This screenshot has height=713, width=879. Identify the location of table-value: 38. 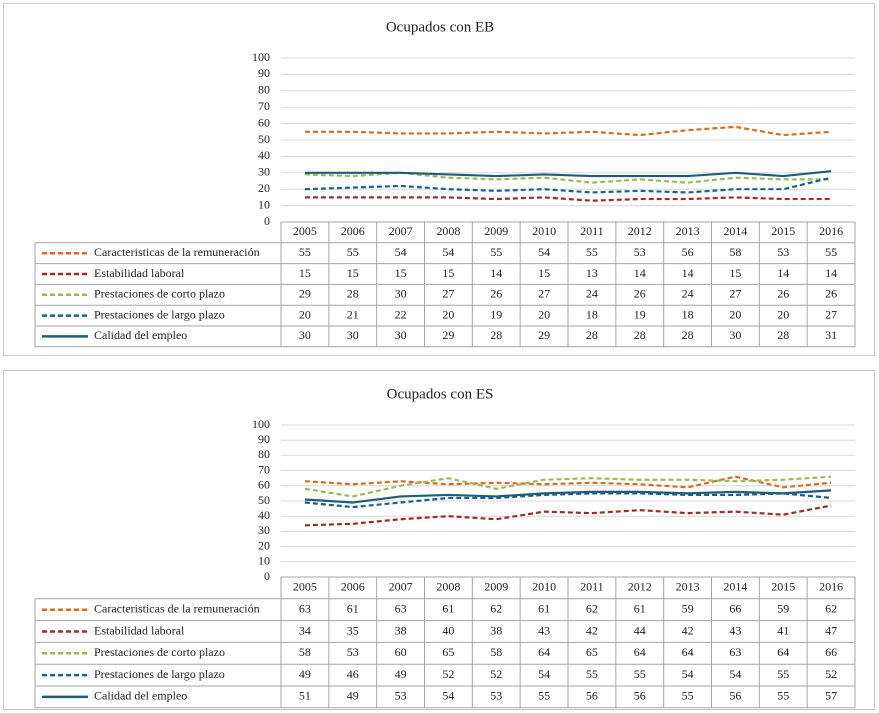
(401, 630).